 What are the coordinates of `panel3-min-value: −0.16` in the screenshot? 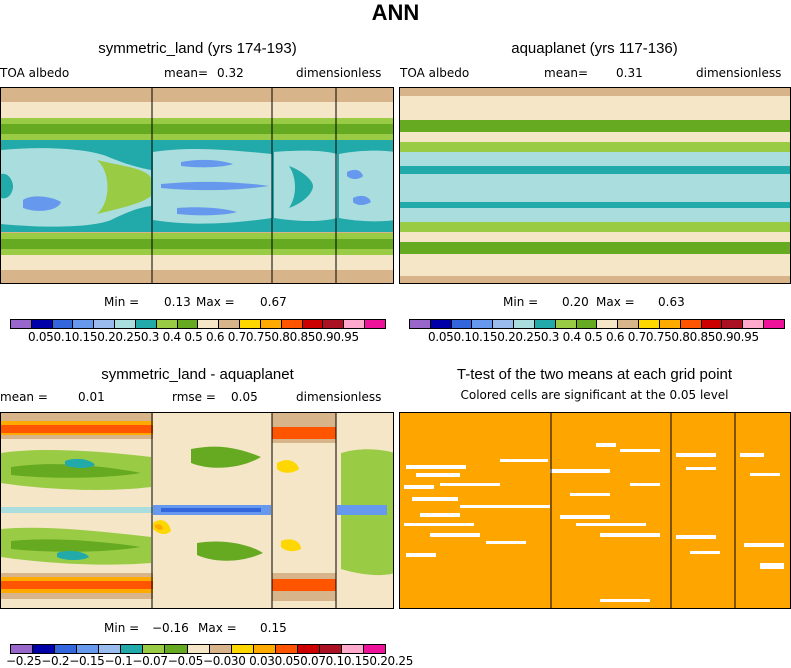 It's located at (170, 628).